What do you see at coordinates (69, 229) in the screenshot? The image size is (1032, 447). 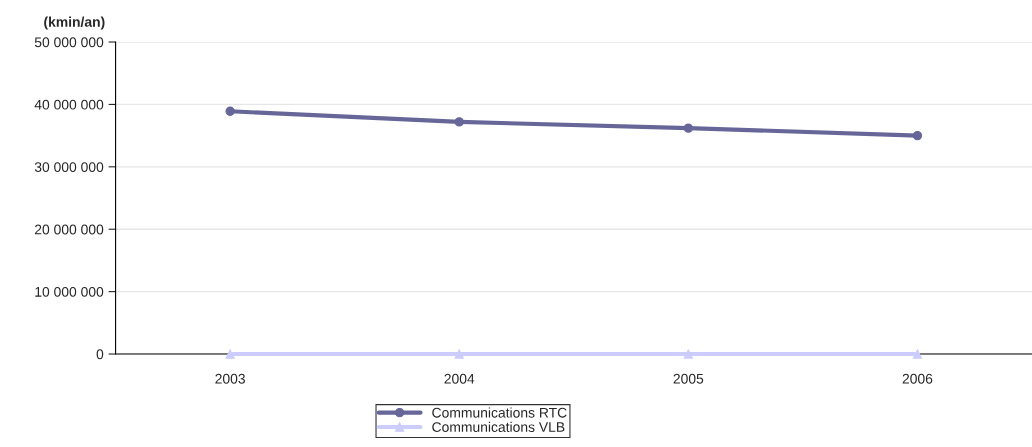 I see `y-tick-label: 20 000 000` at bounding box center [69, 229].